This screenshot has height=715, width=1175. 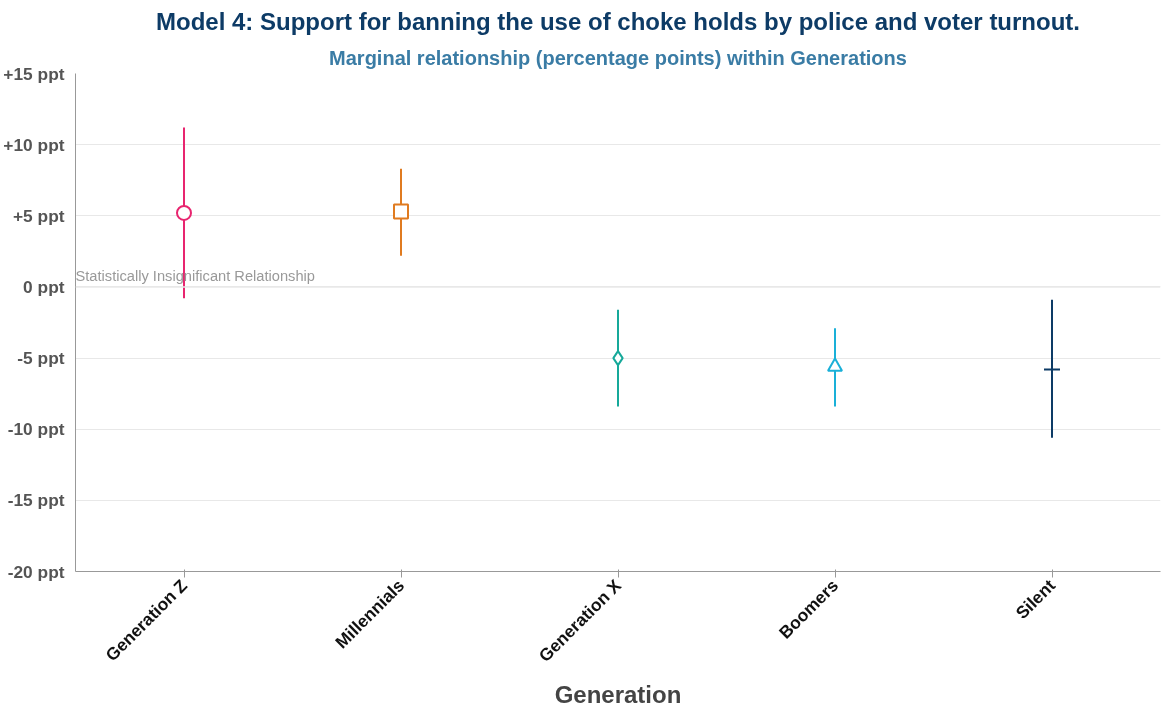 I want to click on y-tick-label: +15 ppt, so click(x=34, y=73).